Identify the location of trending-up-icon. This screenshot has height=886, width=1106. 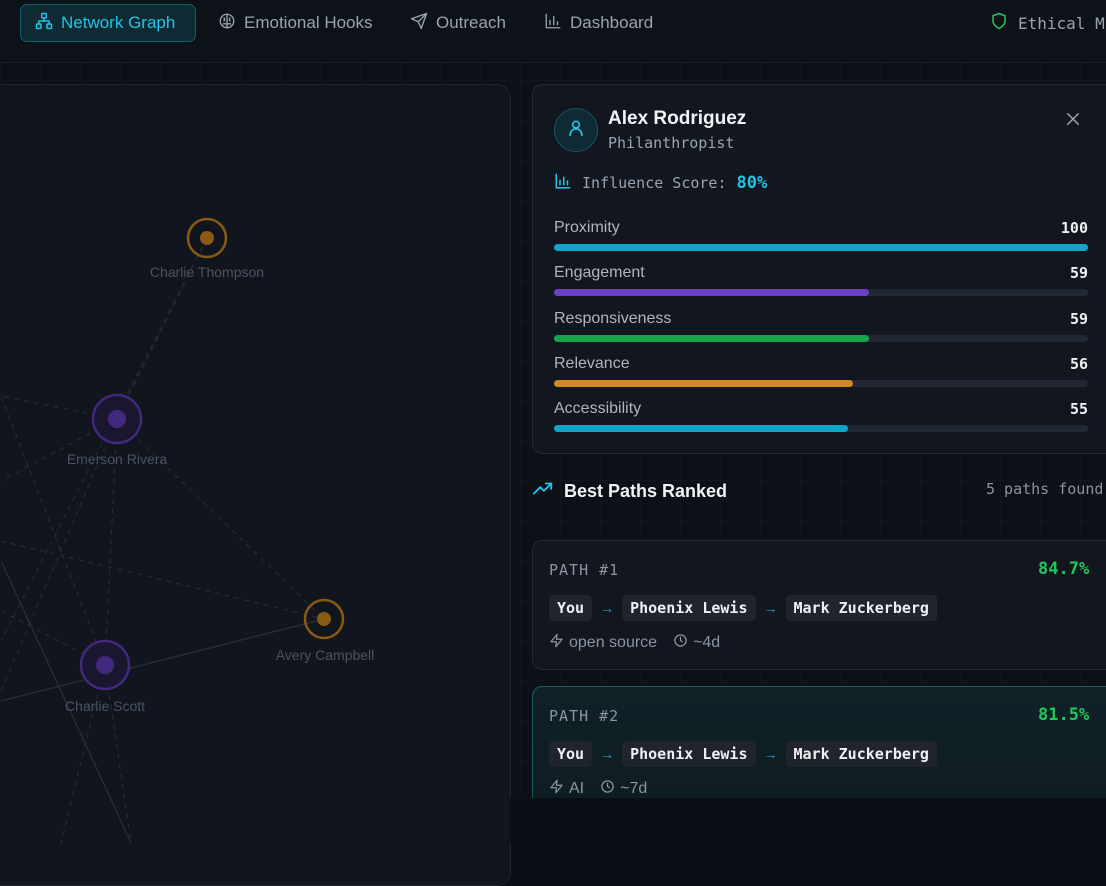
(543, 491).